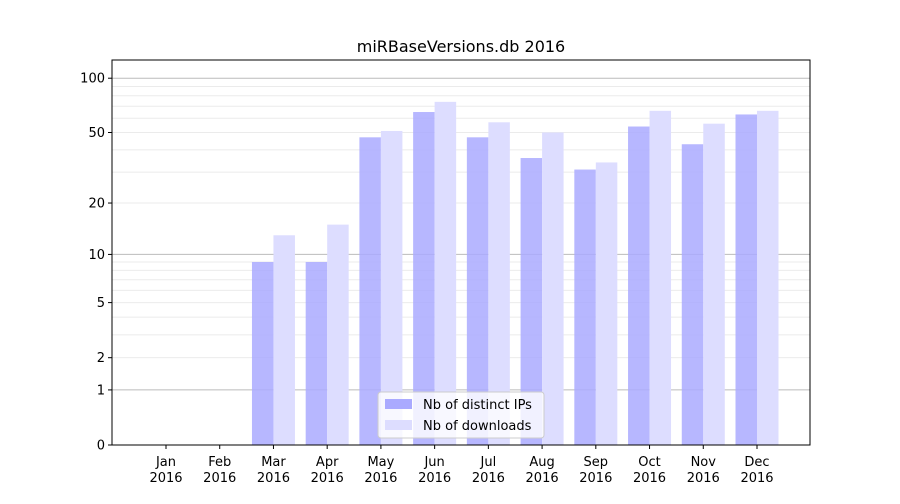  Describe the element at coordinates (434, 470) in the screenshot. I see `x-tick-label: Jun 2016` at that location.